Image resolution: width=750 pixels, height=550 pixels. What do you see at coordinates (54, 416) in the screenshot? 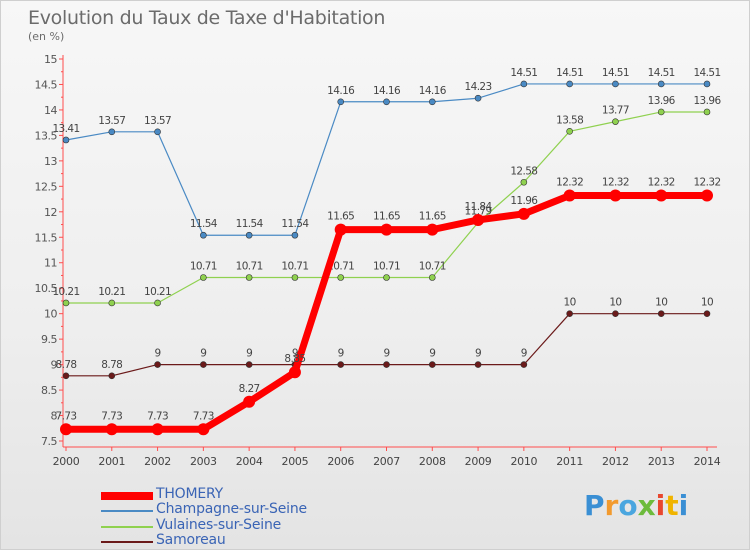
I see `y-tick-label: 8` at bounding box center [54, 416].